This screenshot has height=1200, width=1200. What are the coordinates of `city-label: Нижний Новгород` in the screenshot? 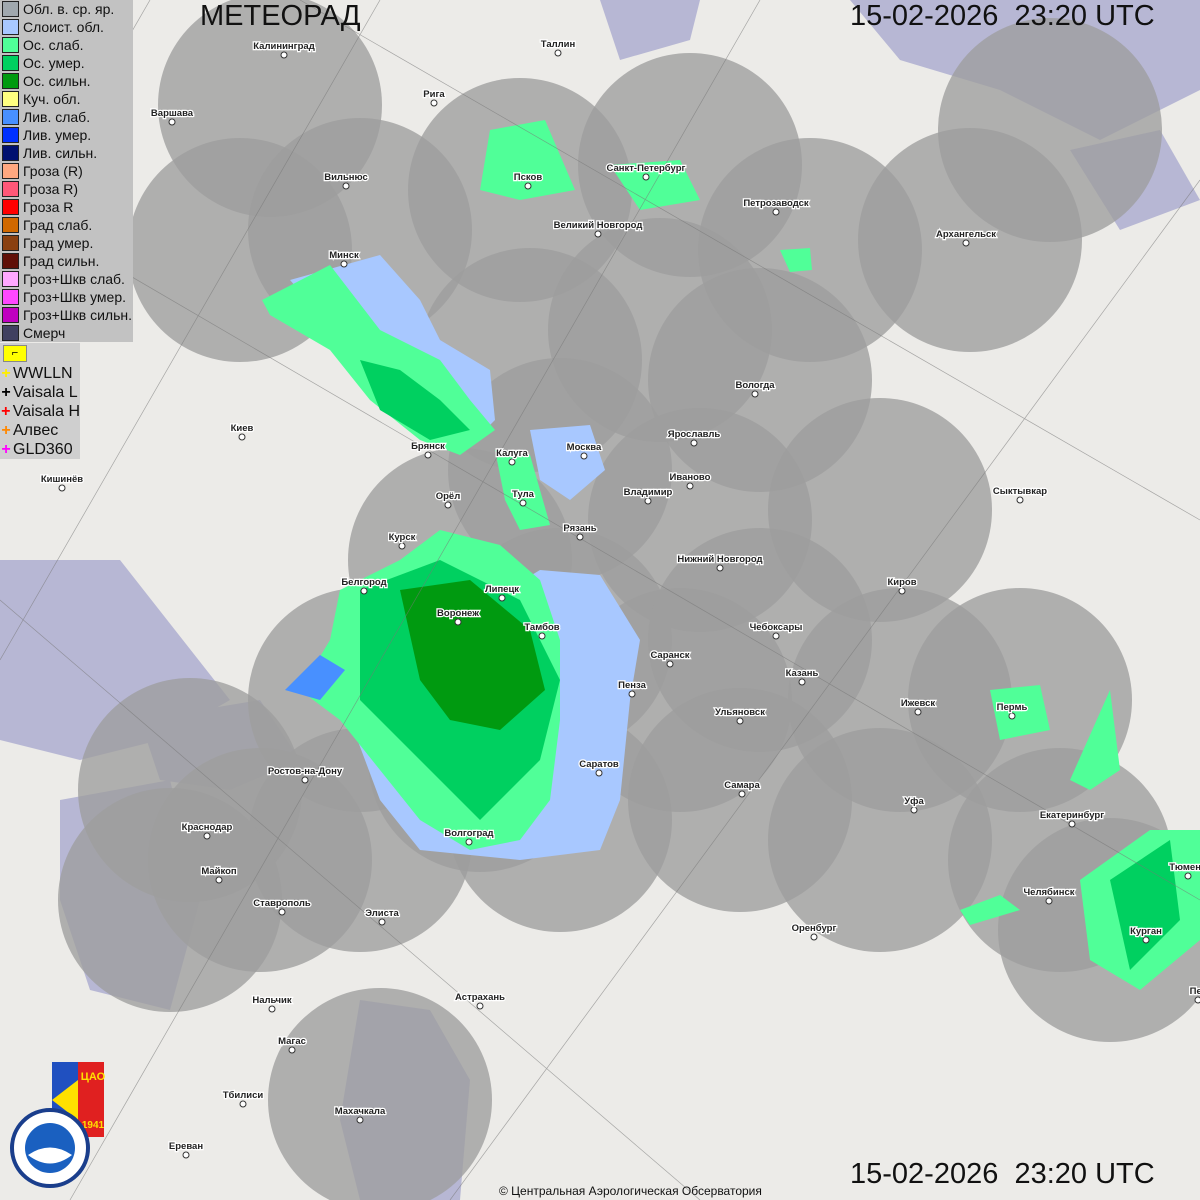 It's located at (719, 559).